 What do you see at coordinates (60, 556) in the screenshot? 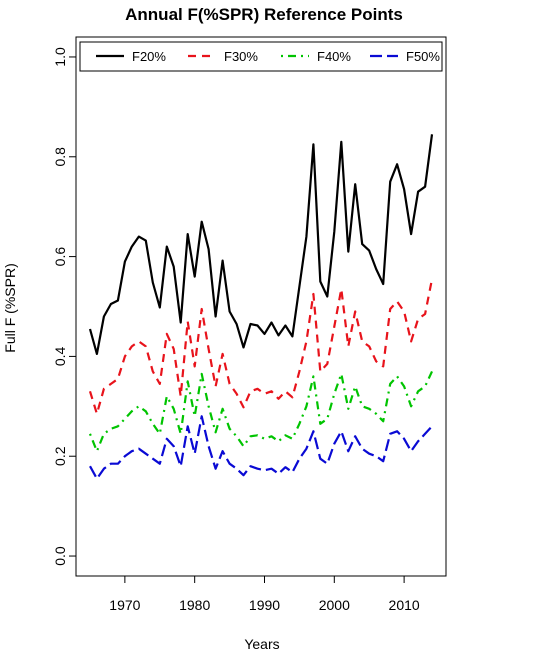
I see `y-tick-label: 0.0` at bounding box center [60, 556].